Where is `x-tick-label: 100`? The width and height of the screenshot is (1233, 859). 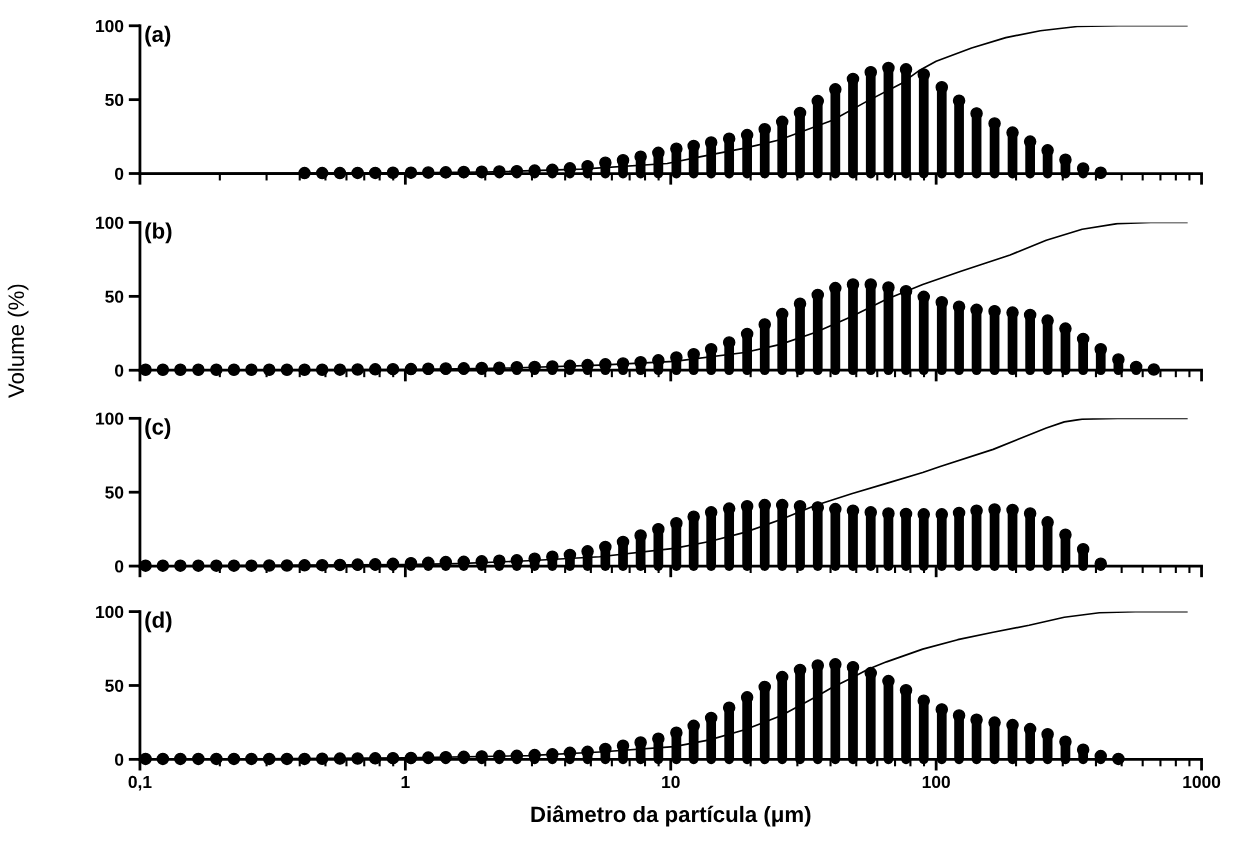 x-tick-label: 100 is located at coordinates (936, 782).